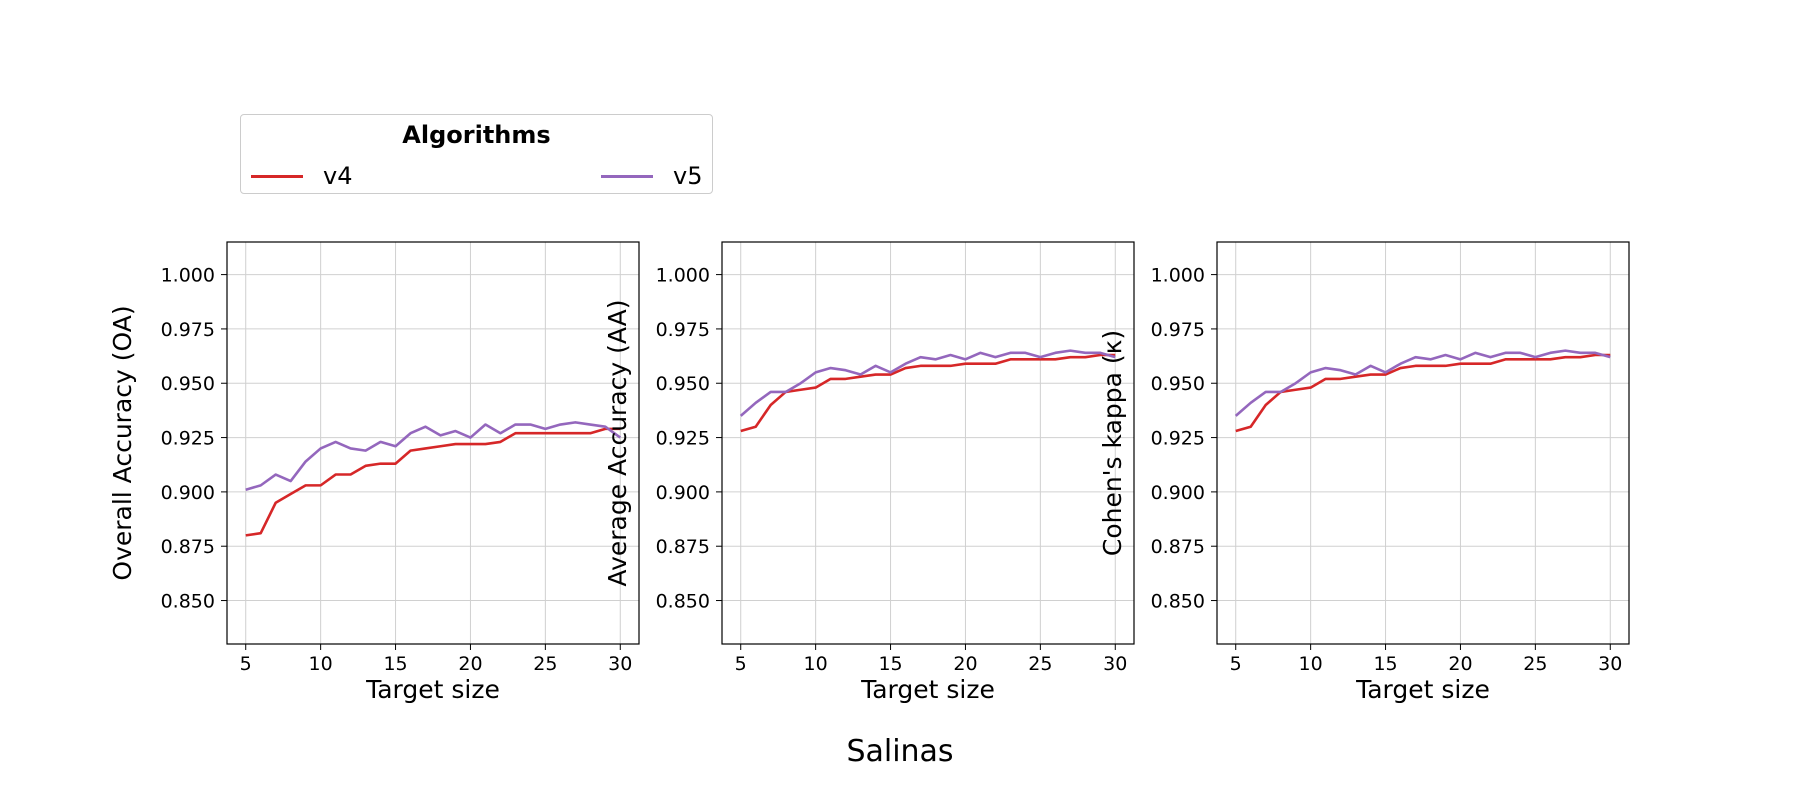  I want to click on legend-entry-v4: v4, so click(301, 176).